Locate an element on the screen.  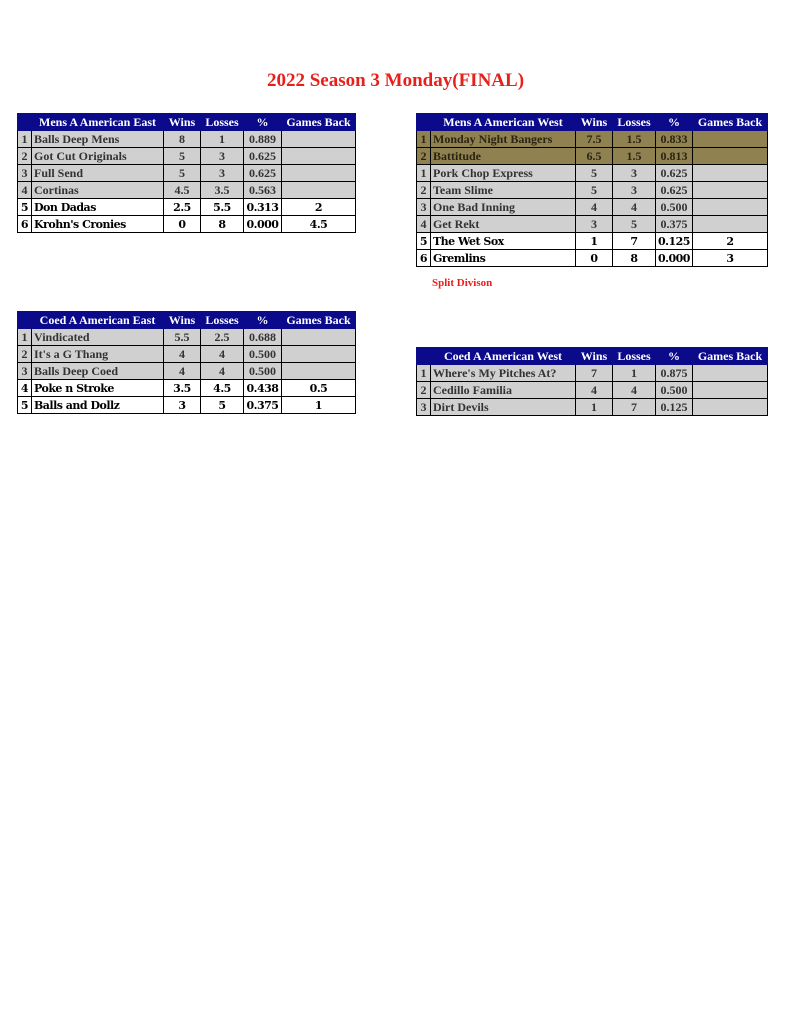
table-row: 1 Where's My Pitches At? 7 1 0.875 is located at coordinates (592, 373).